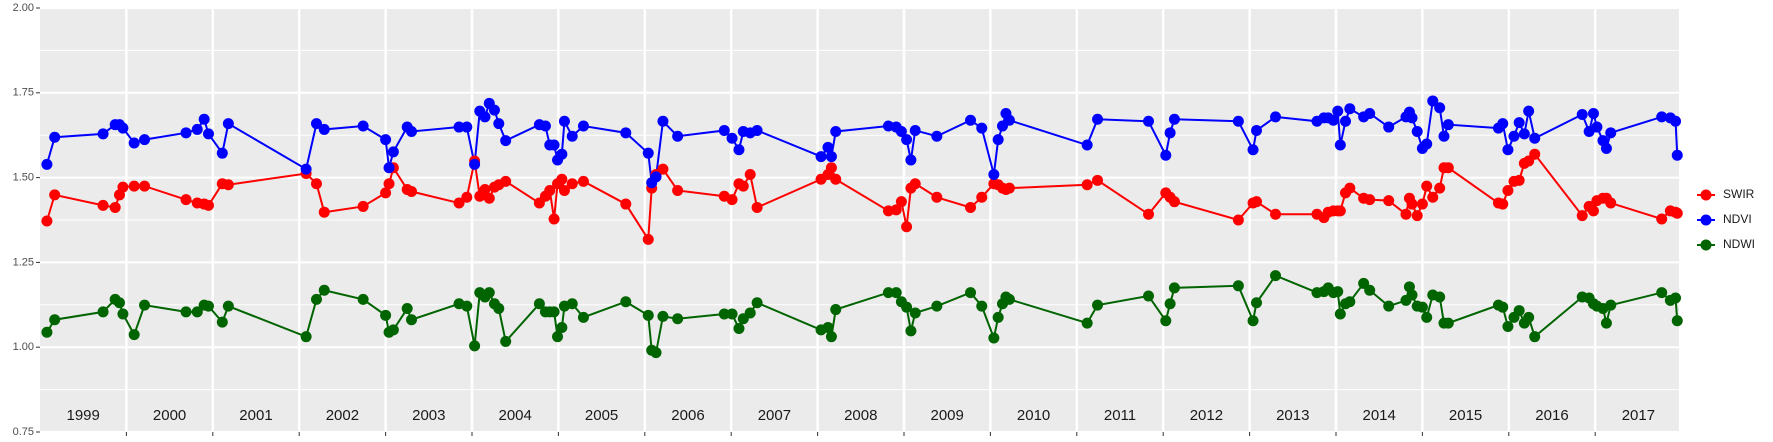 The height and width of the screenshot is (442, 1773). What do you see at coordinates (1739, 194) in the screenshot?
I see `legend-label: SWIR` at bounding box center [1739, 194].